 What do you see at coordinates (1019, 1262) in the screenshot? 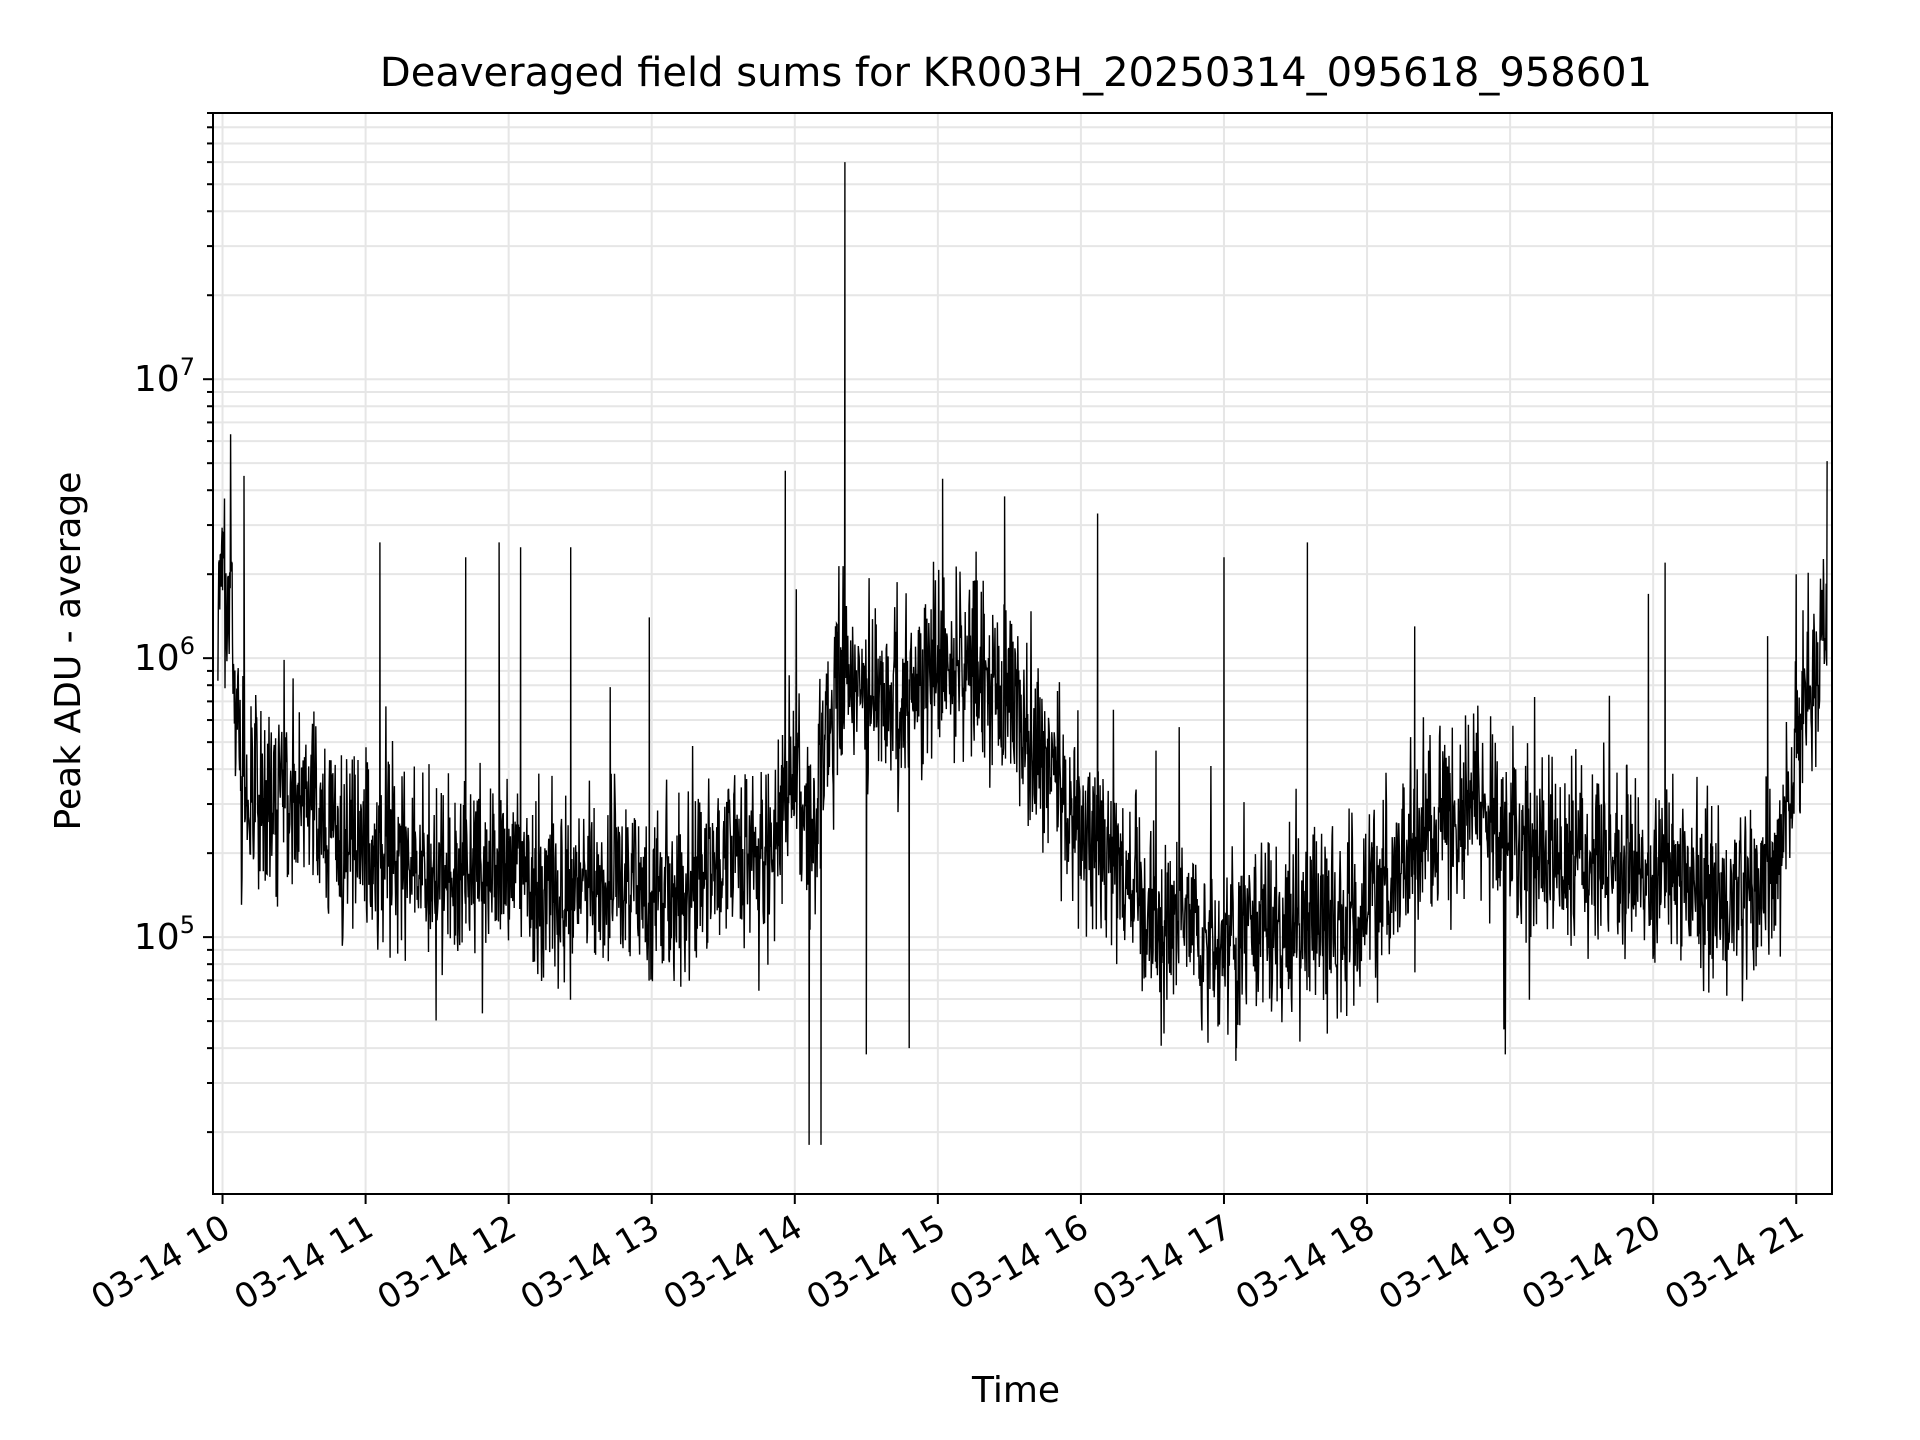
I see `x-tick-label: 03-14 16` at bounding box center [1019, 1262].